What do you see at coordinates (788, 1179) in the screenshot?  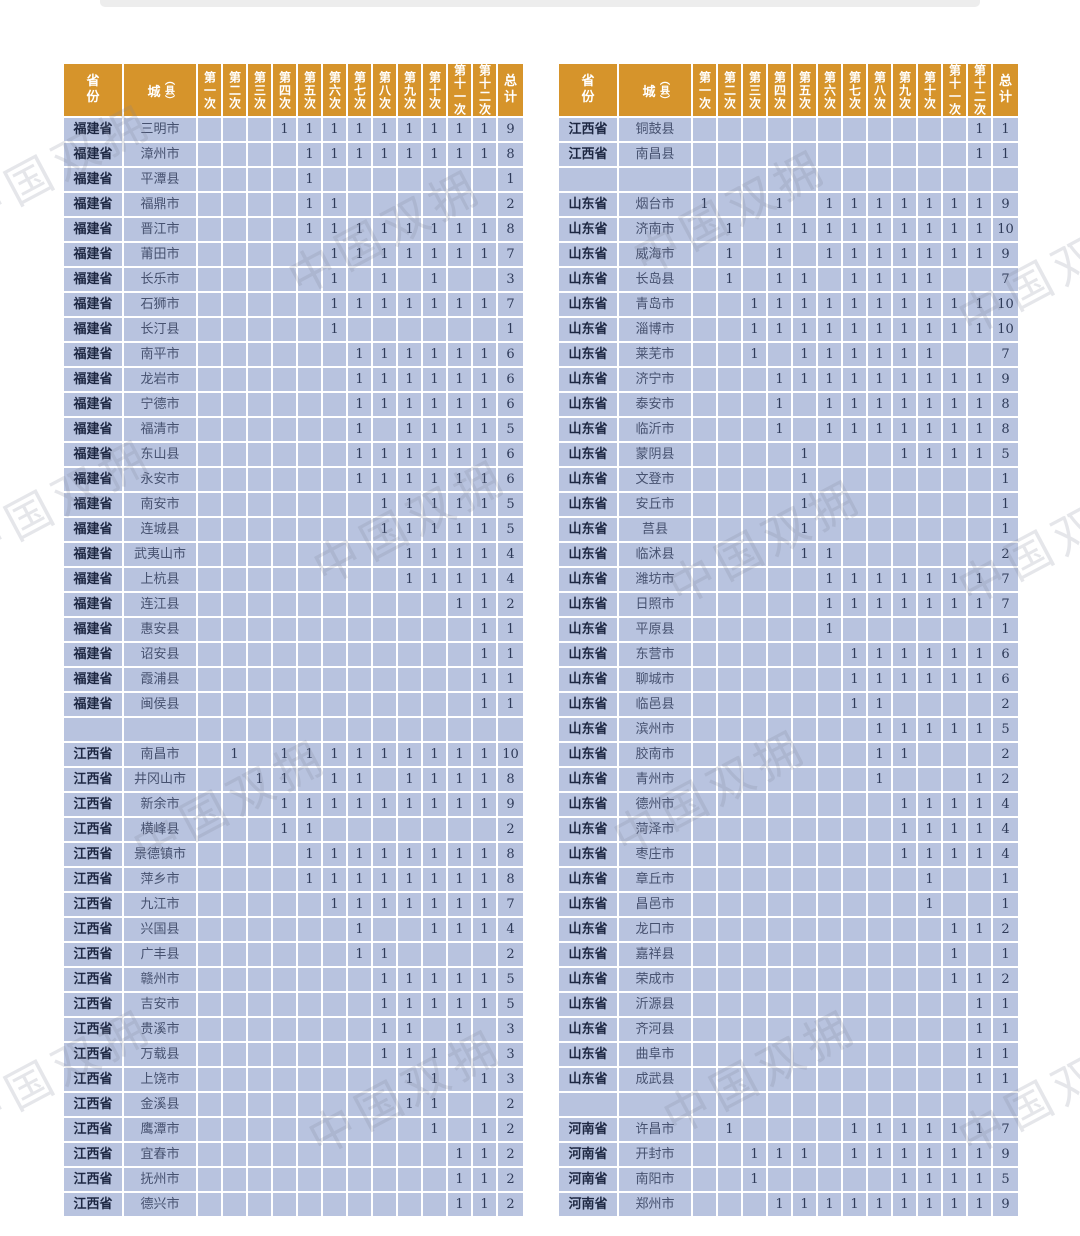 I see `table-row: 河南省 南阳市 1 1 1 1 1 5` at bounding box center [788, 1179].